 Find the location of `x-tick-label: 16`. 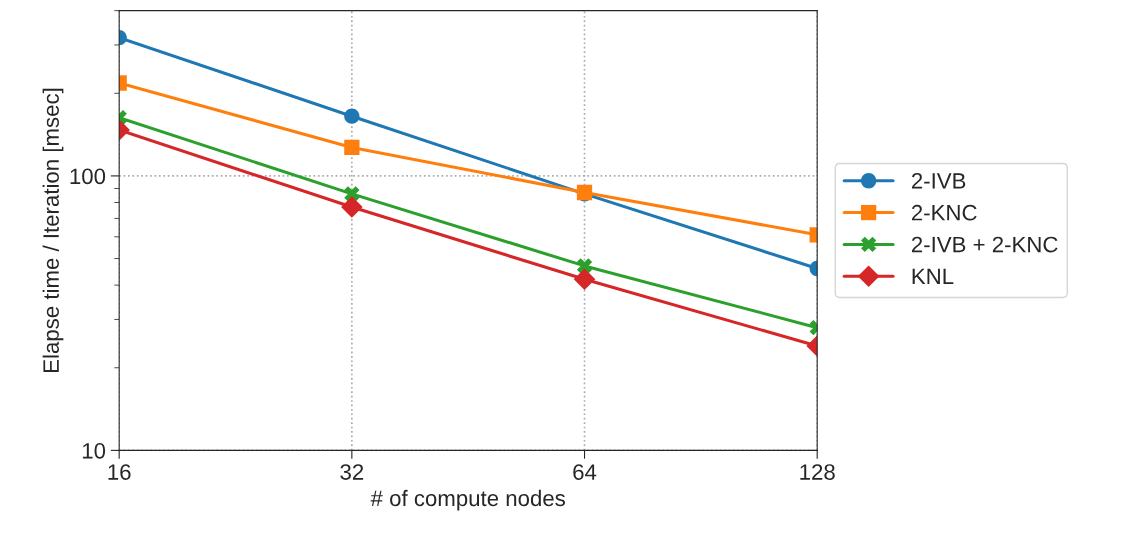

x-tick-label: 16 is located at coordinates (119, 472).